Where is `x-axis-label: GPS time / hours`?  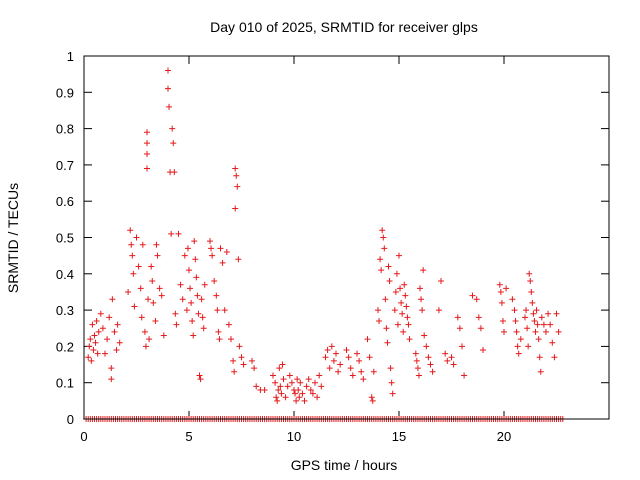 x-axis-label: GPS time / hours is located at coordinates (344, 465).